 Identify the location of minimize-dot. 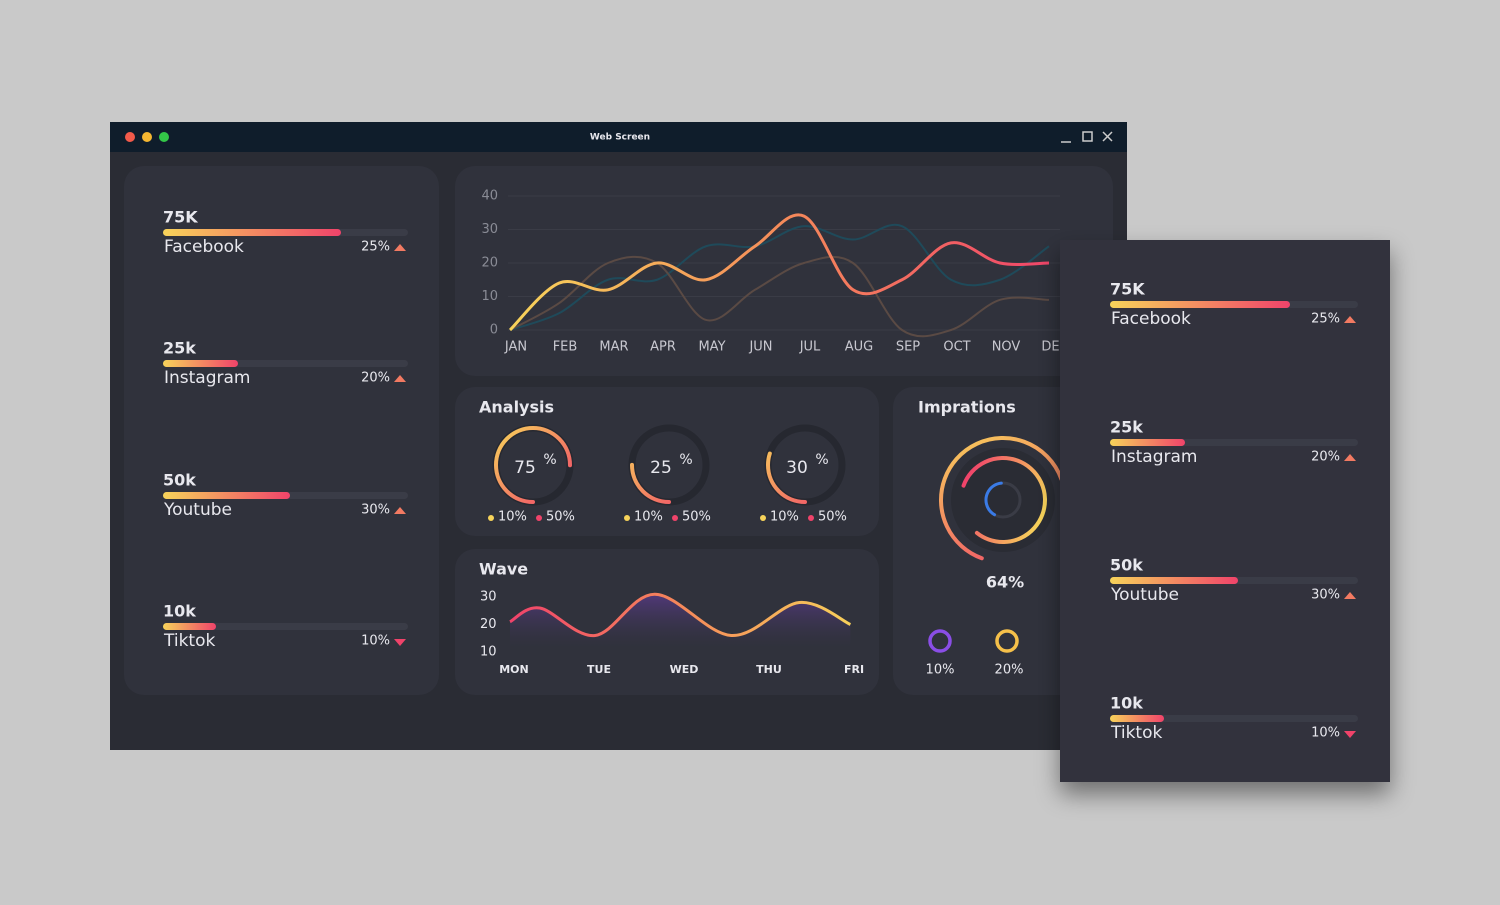
(147, 137).